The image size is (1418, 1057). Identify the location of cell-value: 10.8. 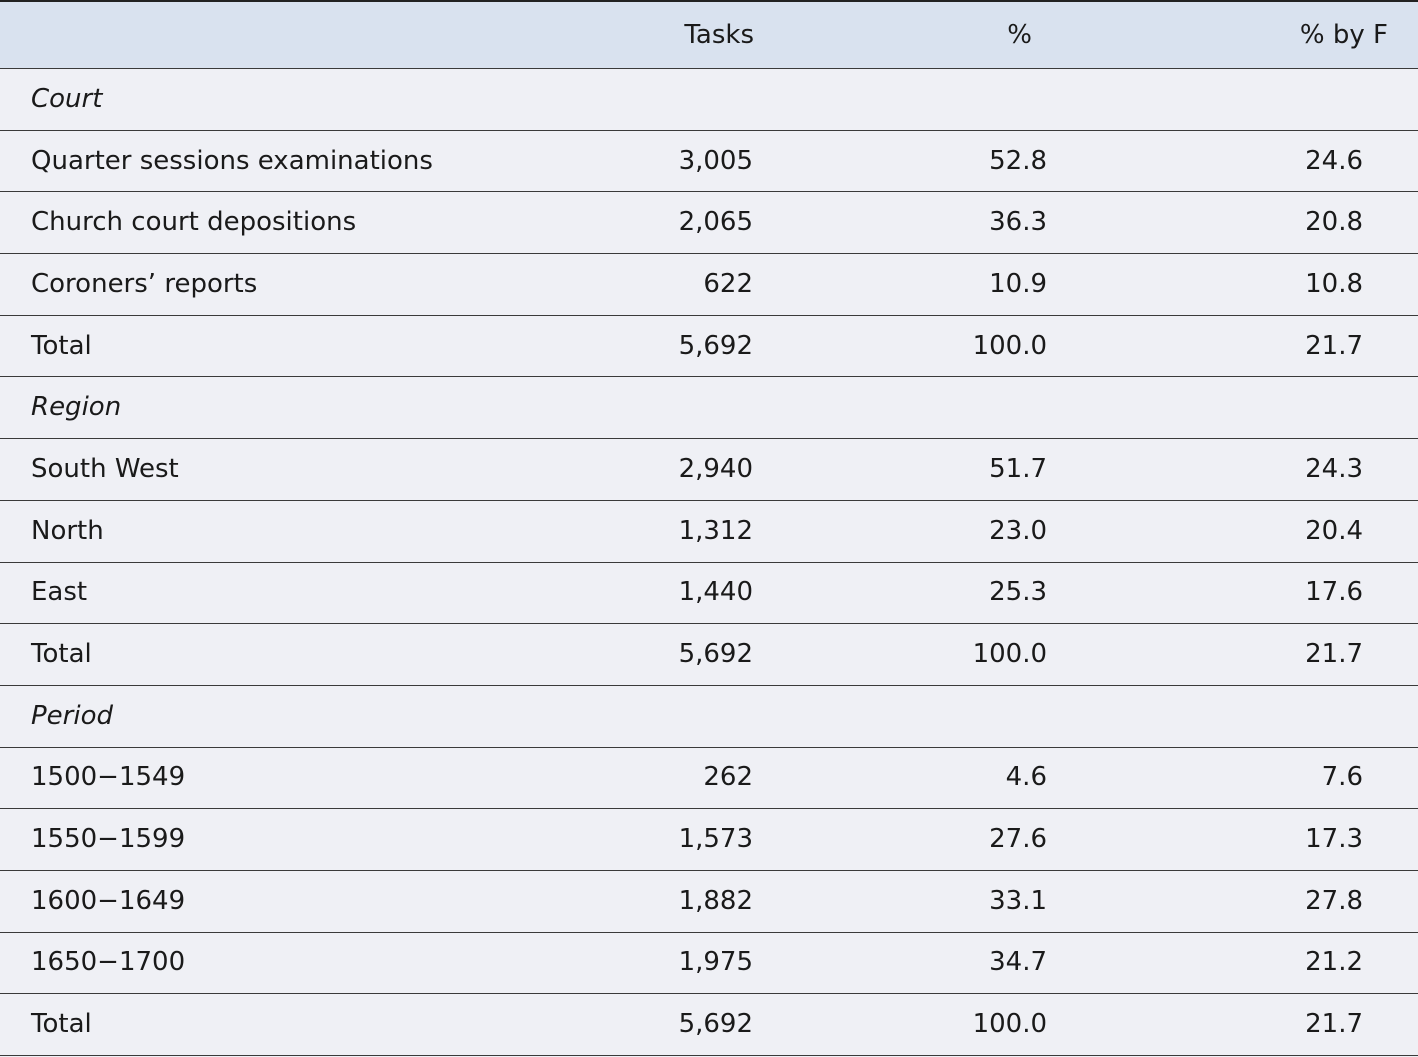
(1334, 283).